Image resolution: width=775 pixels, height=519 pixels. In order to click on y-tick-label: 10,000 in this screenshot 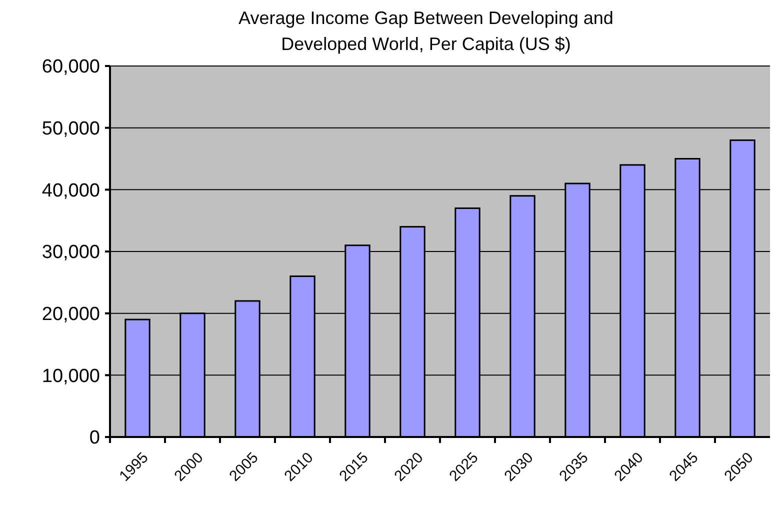, I will do `click(71, 376)`.